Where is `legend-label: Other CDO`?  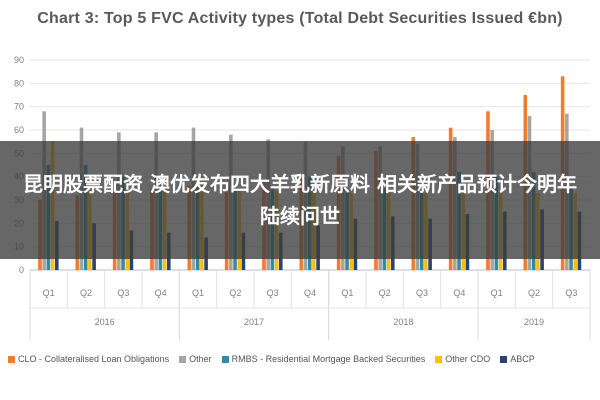 legend-label: Other CDO is located at coordinates (468, 359).